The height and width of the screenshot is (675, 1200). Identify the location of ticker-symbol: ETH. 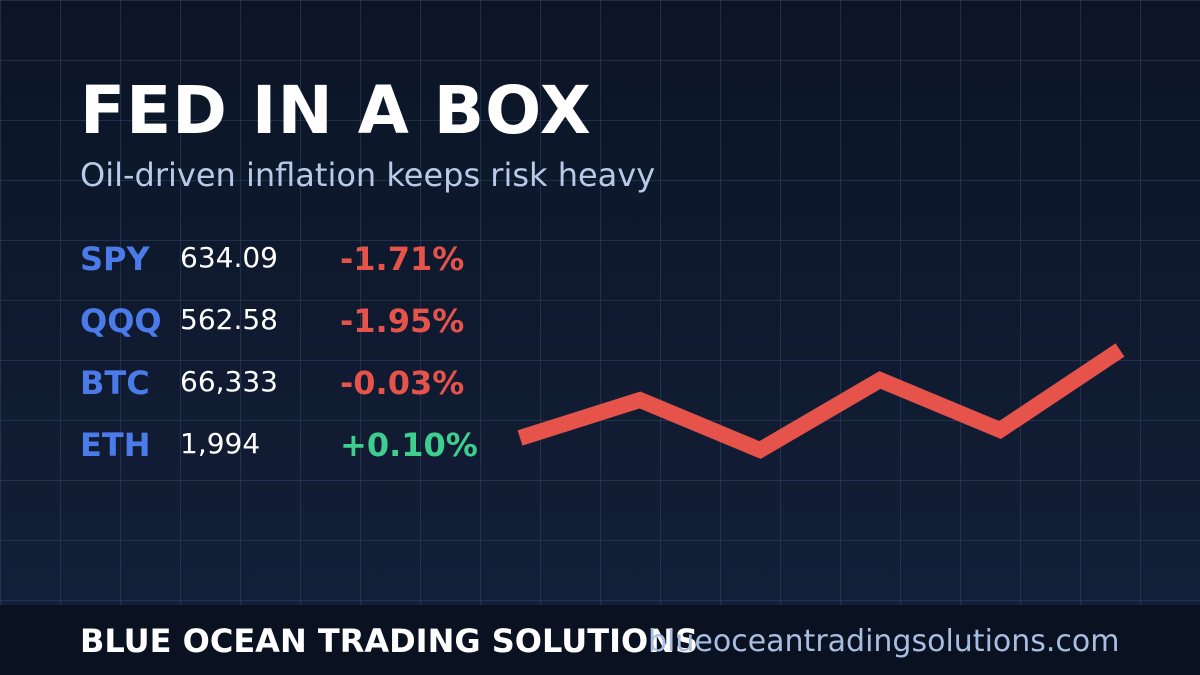
(115, 445).